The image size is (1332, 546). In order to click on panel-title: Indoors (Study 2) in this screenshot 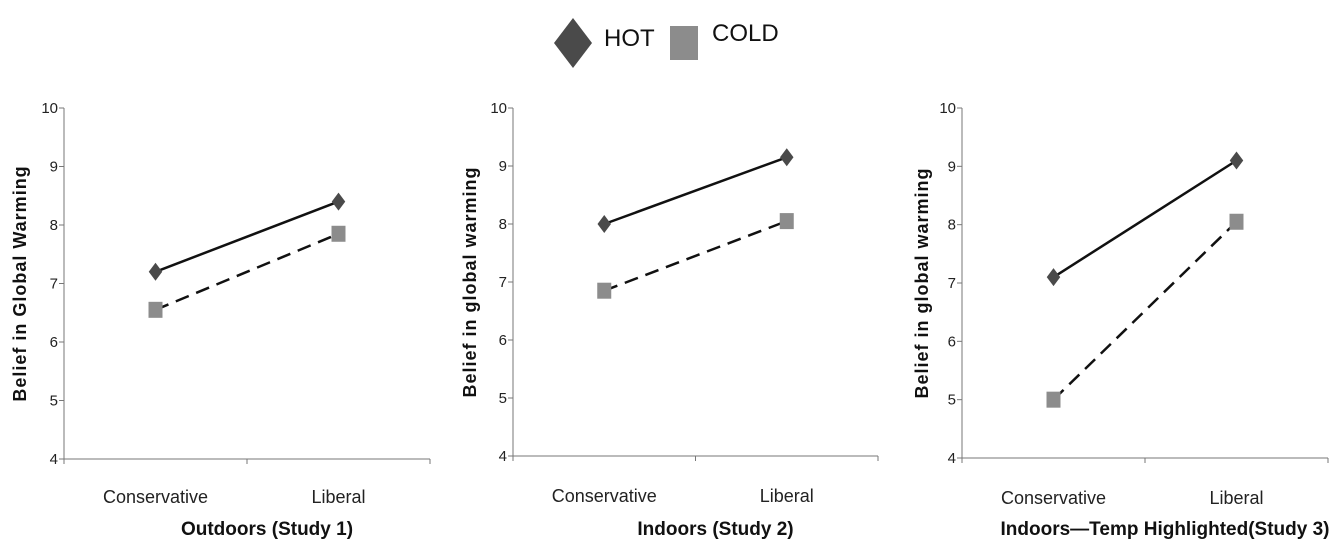, I will do `click(715, 529)`.